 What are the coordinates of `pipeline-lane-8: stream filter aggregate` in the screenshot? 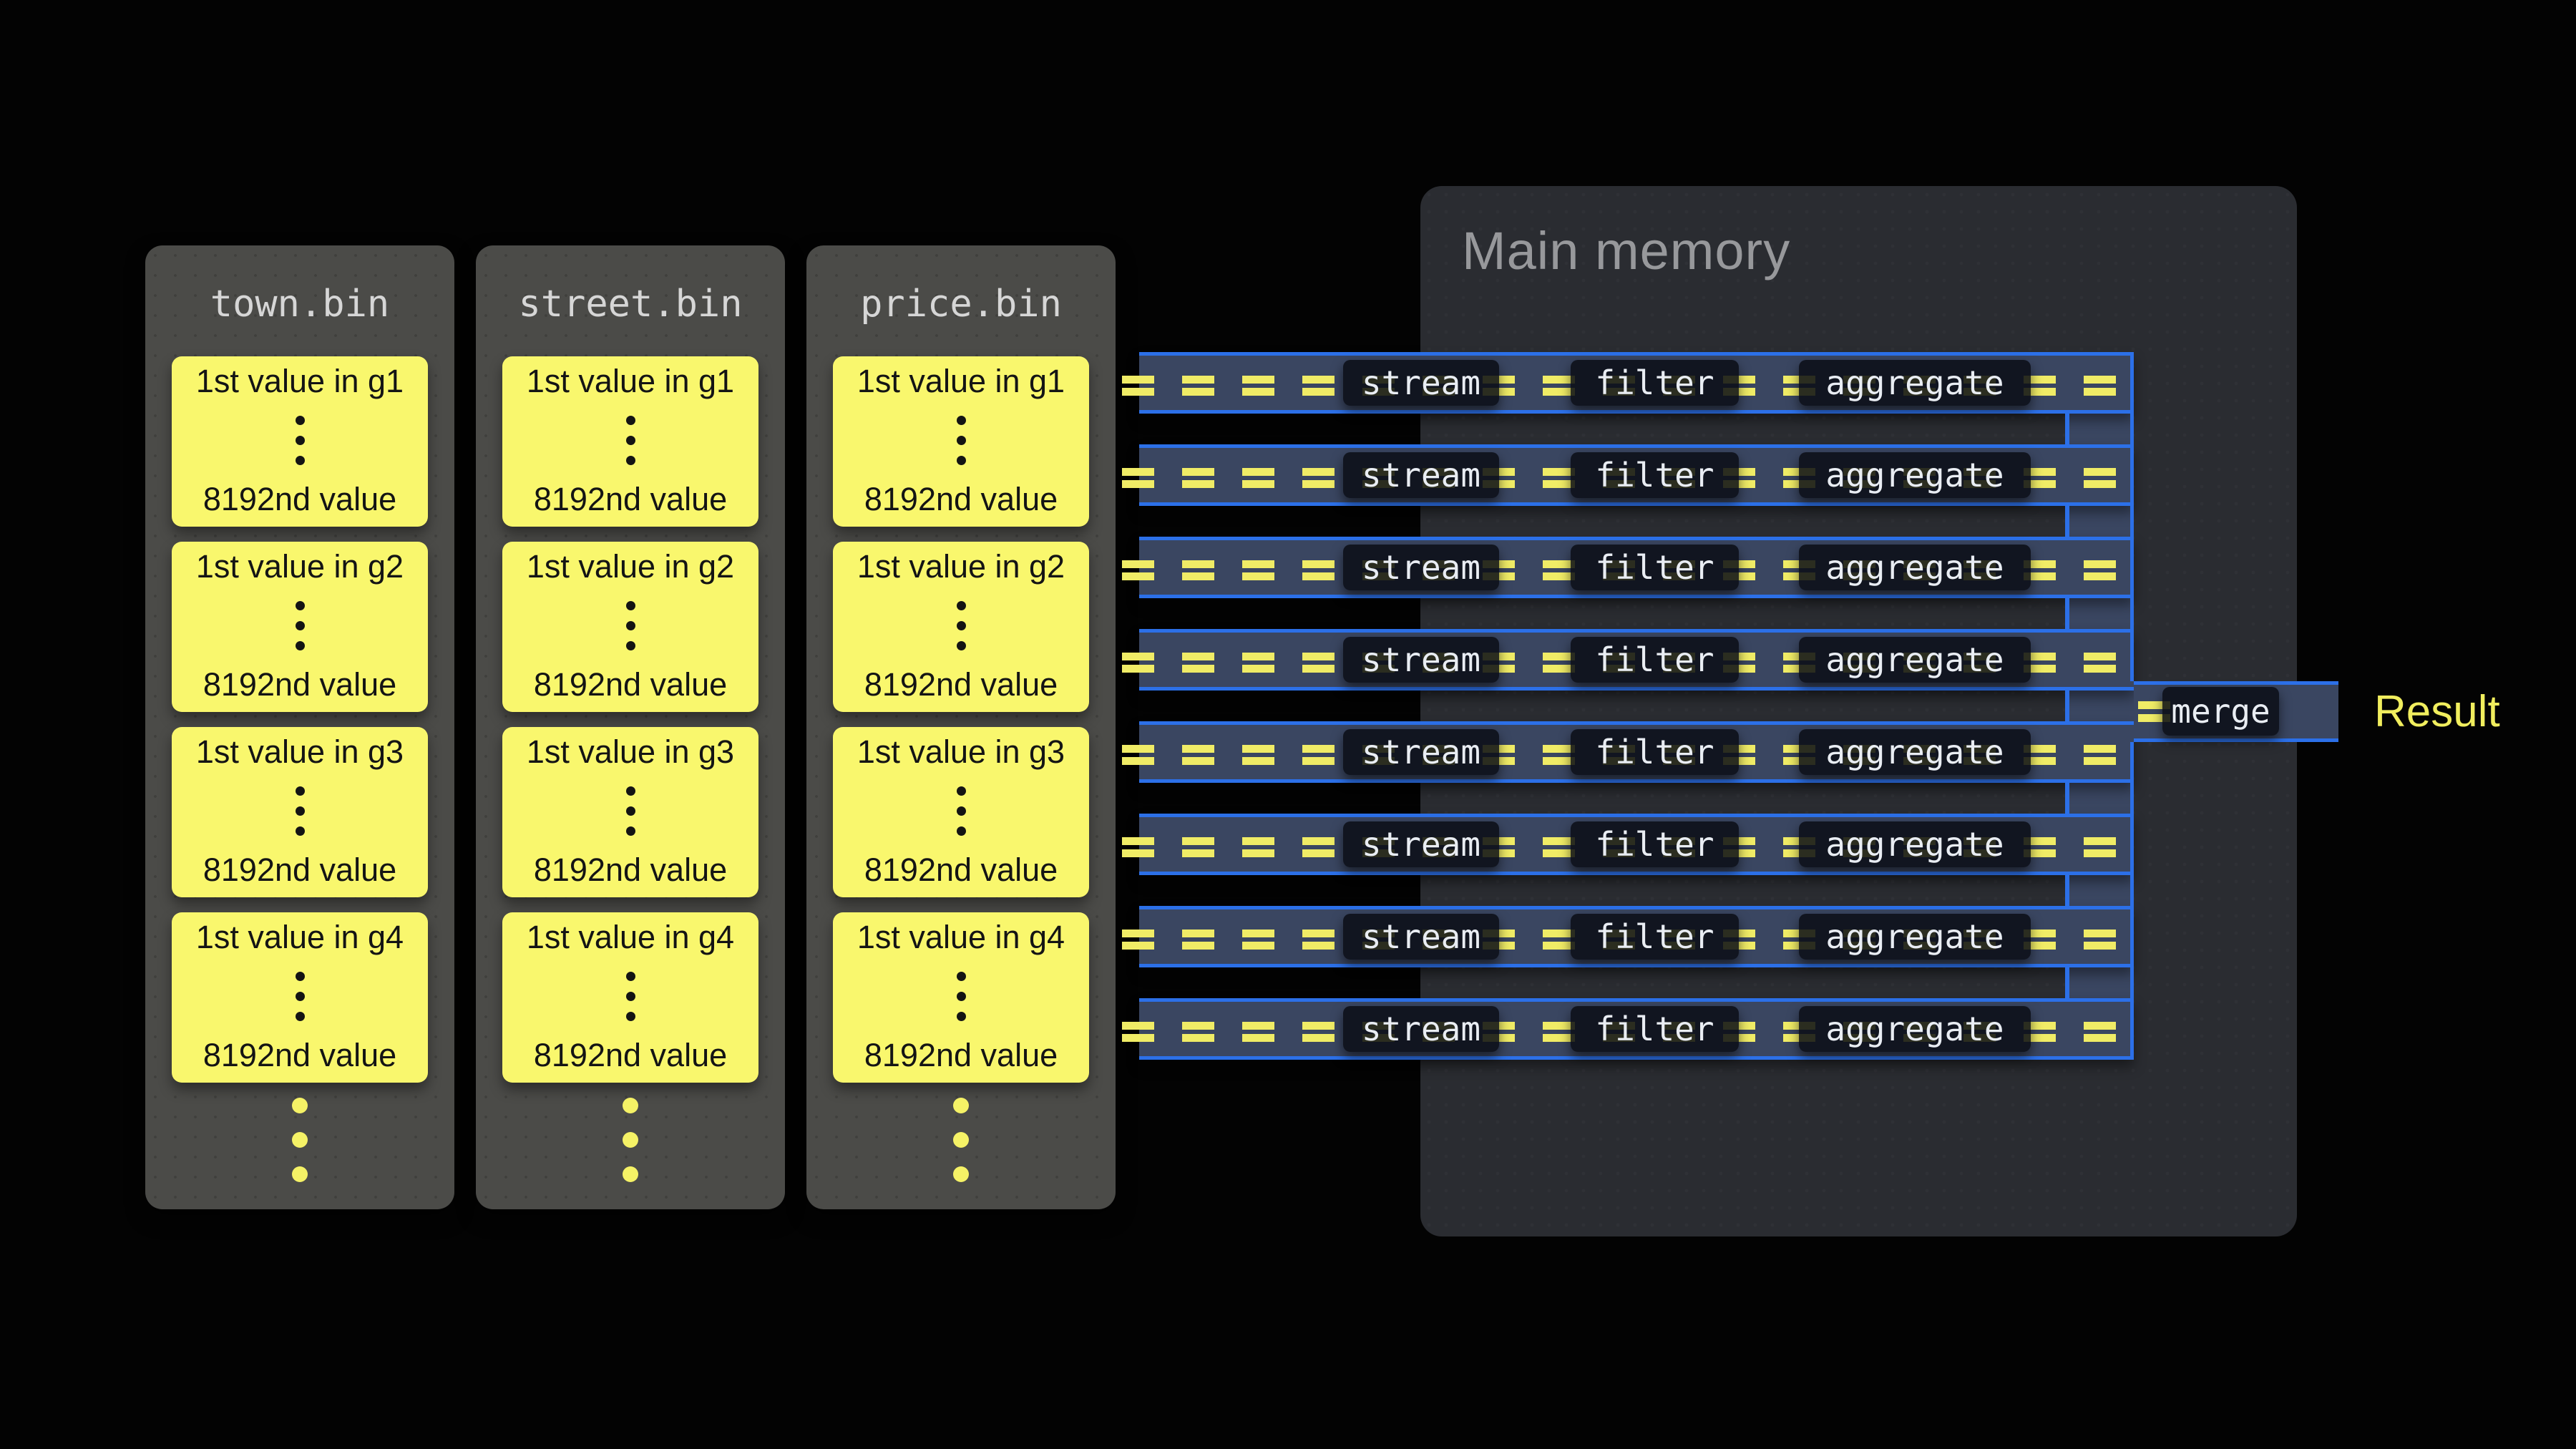 It's located at (1628, 1029).